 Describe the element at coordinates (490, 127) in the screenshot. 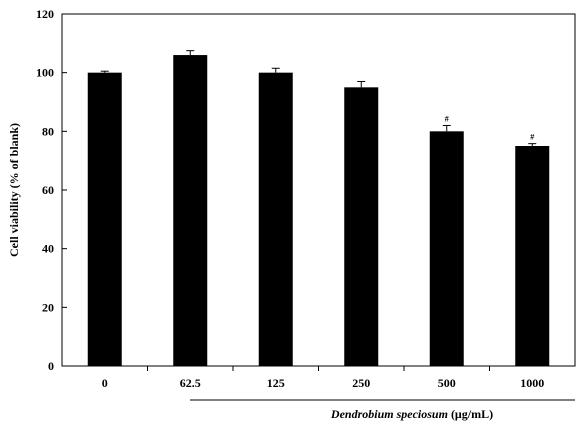

I see `significance-marks: ##` at that location.